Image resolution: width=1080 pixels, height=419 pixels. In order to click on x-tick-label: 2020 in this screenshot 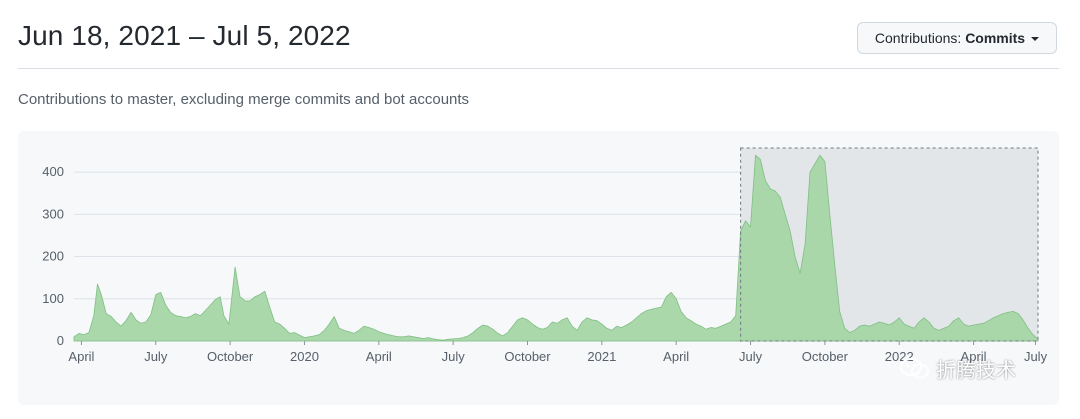, I will do `click(304, 356)`.